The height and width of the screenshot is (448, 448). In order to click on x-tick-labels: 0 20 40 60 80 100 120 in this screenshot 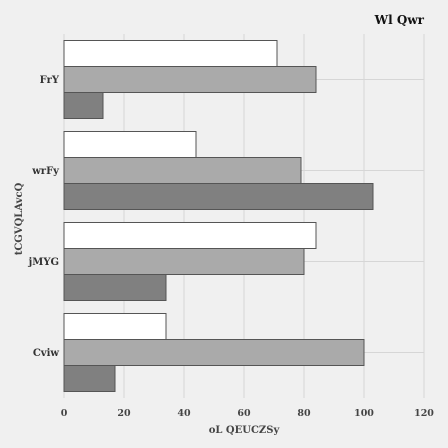, I will do `click(248, 413)`.